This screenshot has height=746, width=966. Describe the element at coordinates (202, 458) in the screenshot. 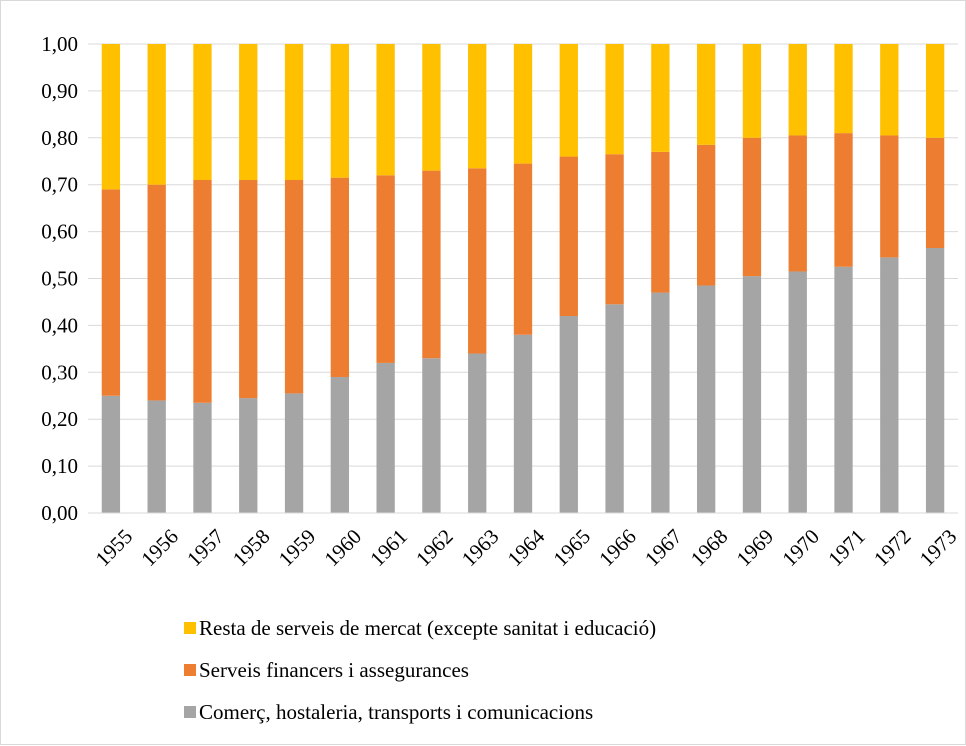

I see `bar-segment-1957-s0` at that location.